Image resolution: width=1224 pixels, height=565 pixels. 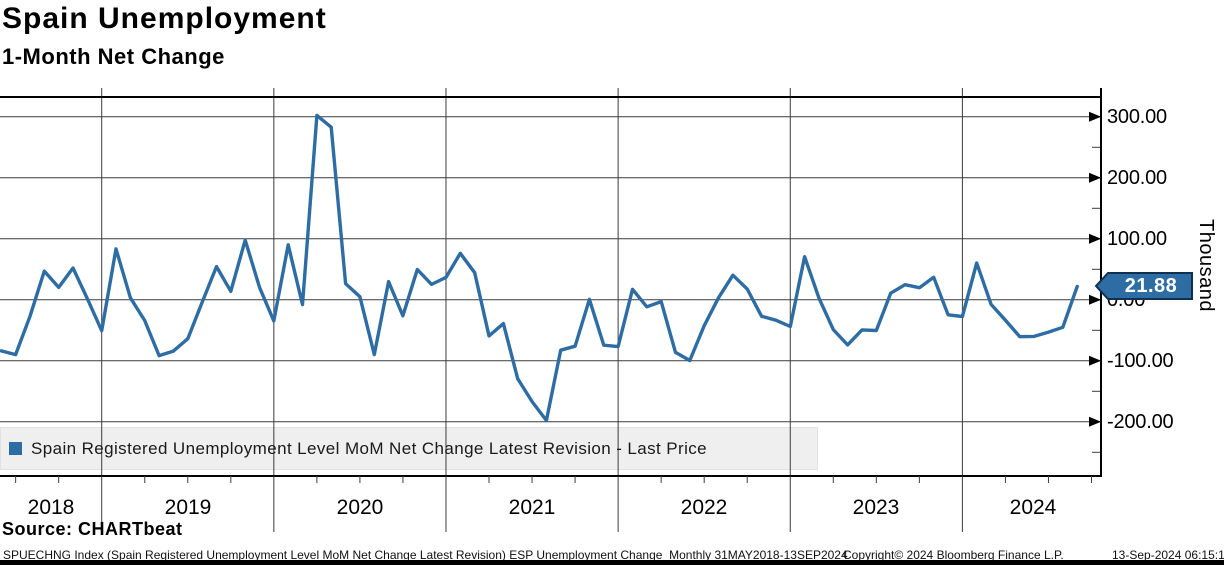 I want to click on page-subtitle: 1-Month Net Change, so click(x=113, y=56).